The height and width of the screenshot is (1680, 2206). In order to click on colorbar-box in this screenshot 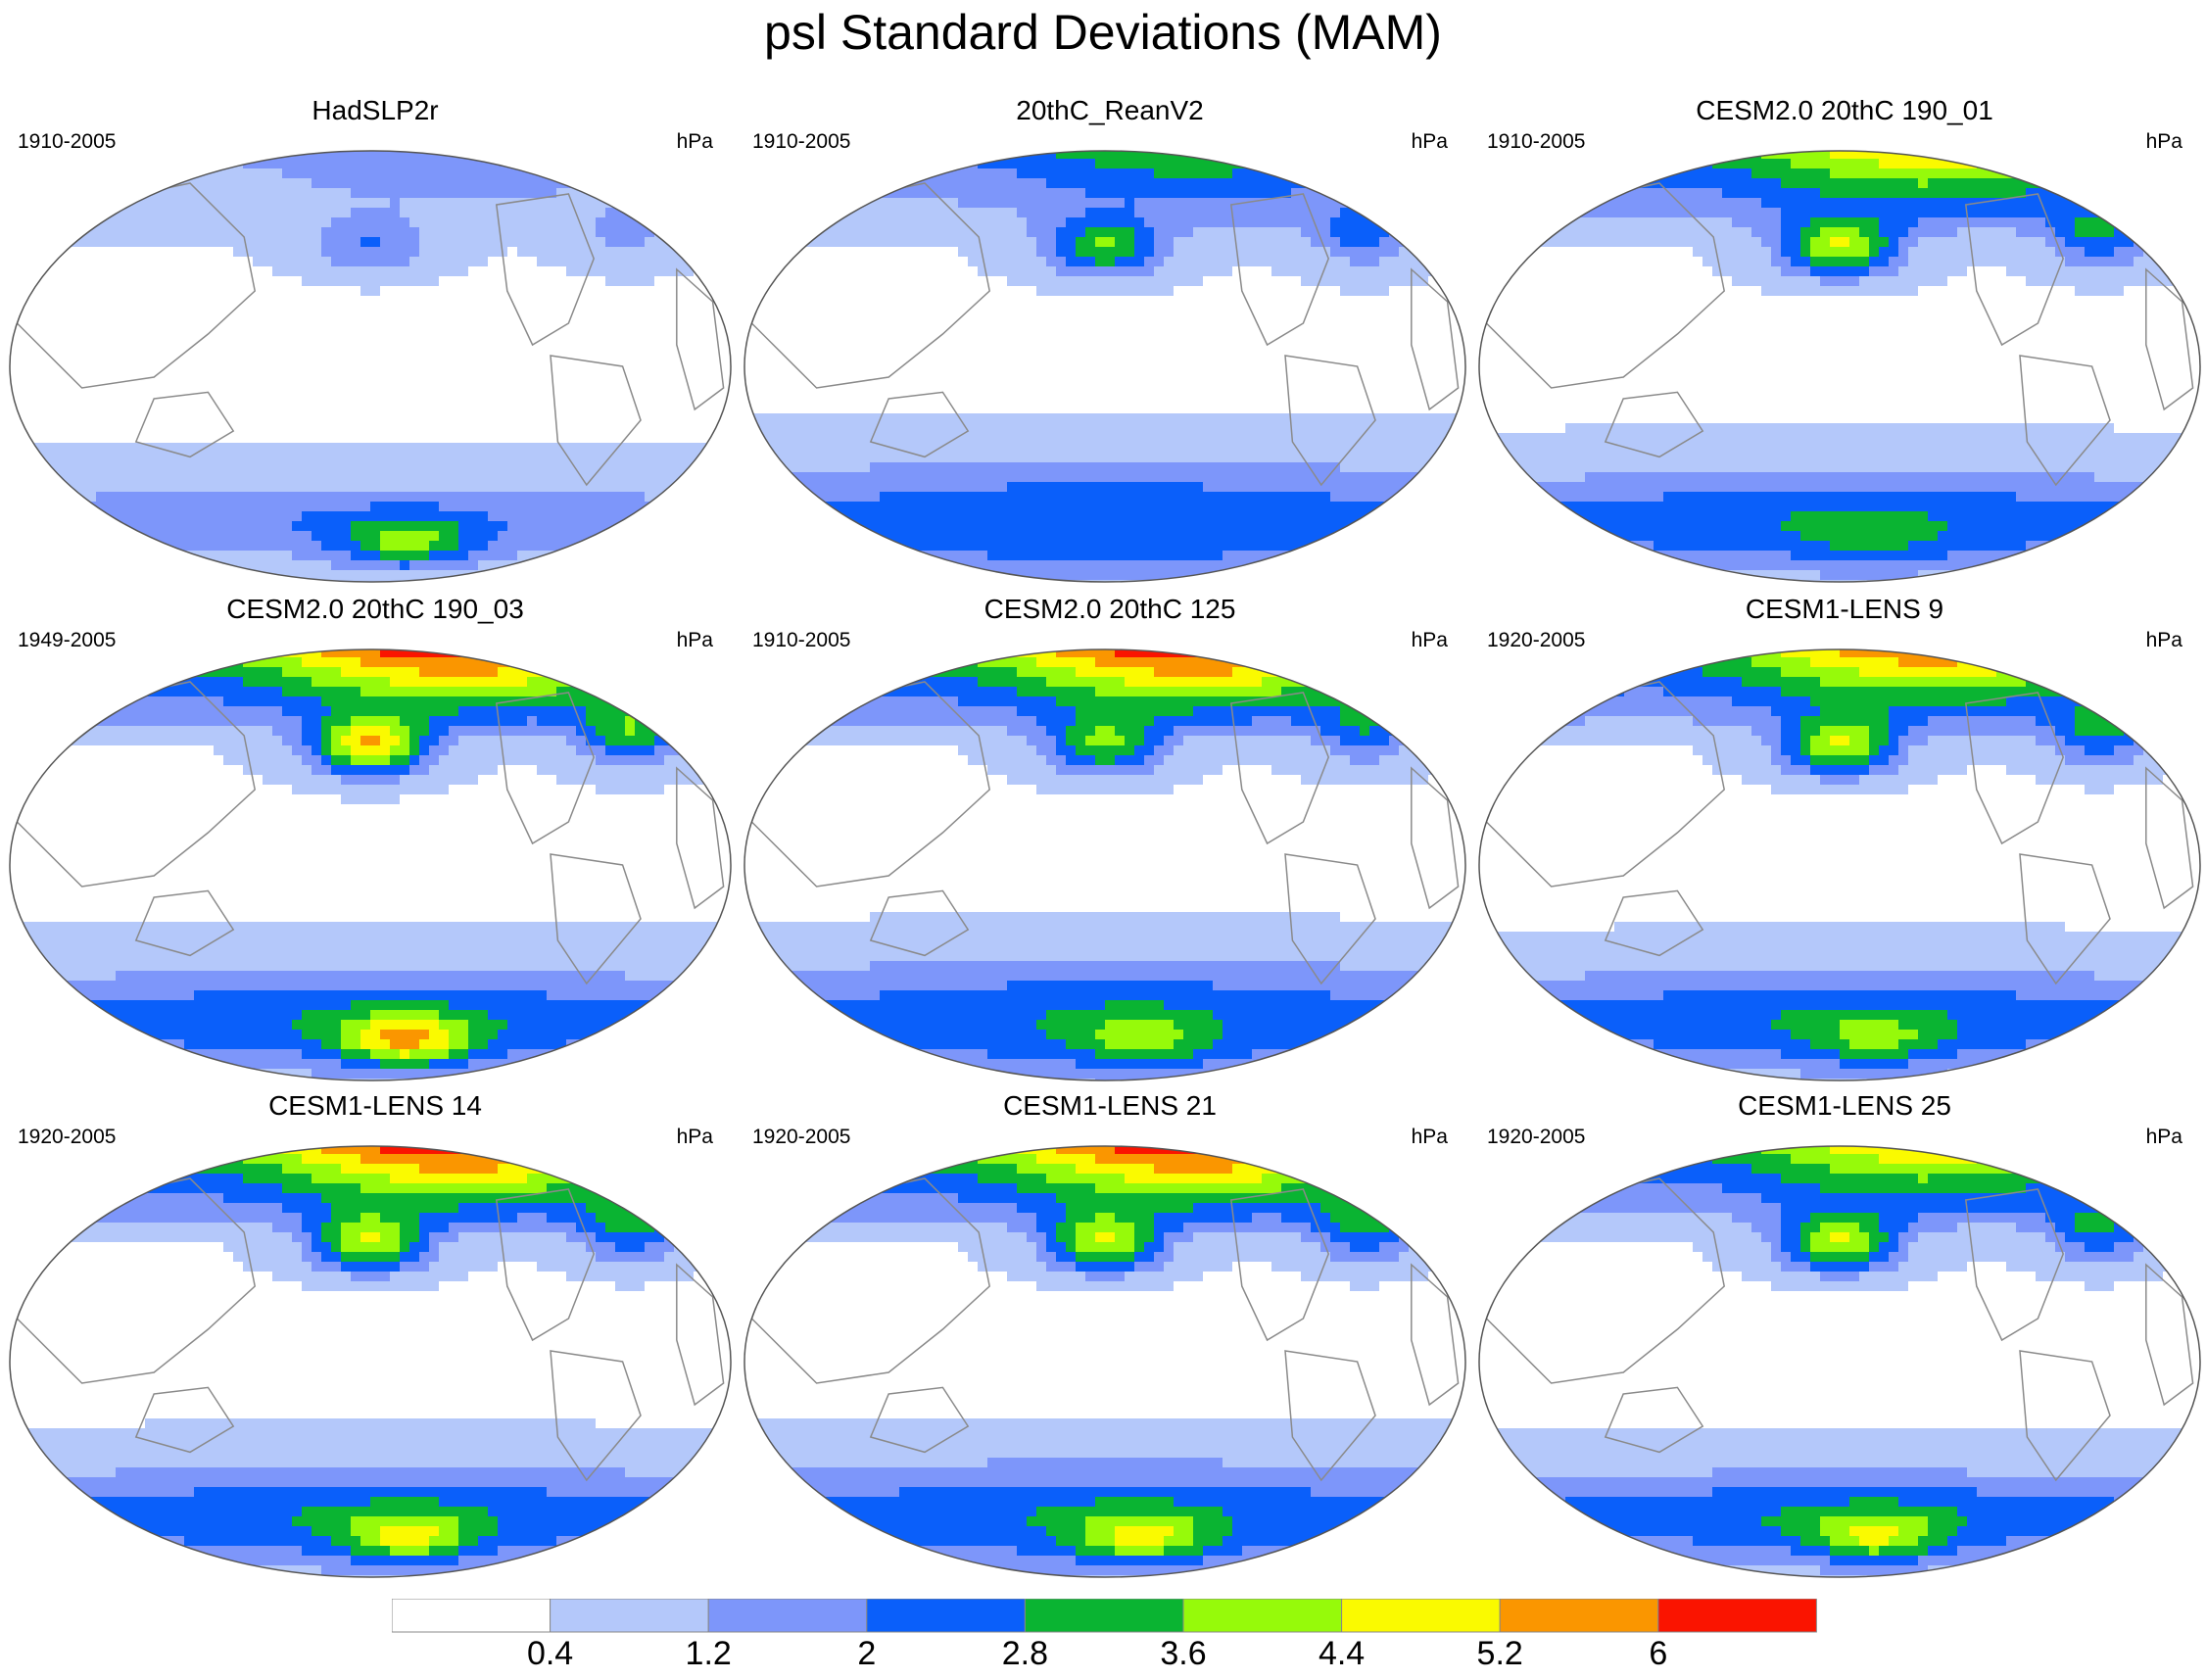, I will do `click(1579, 1616)`.